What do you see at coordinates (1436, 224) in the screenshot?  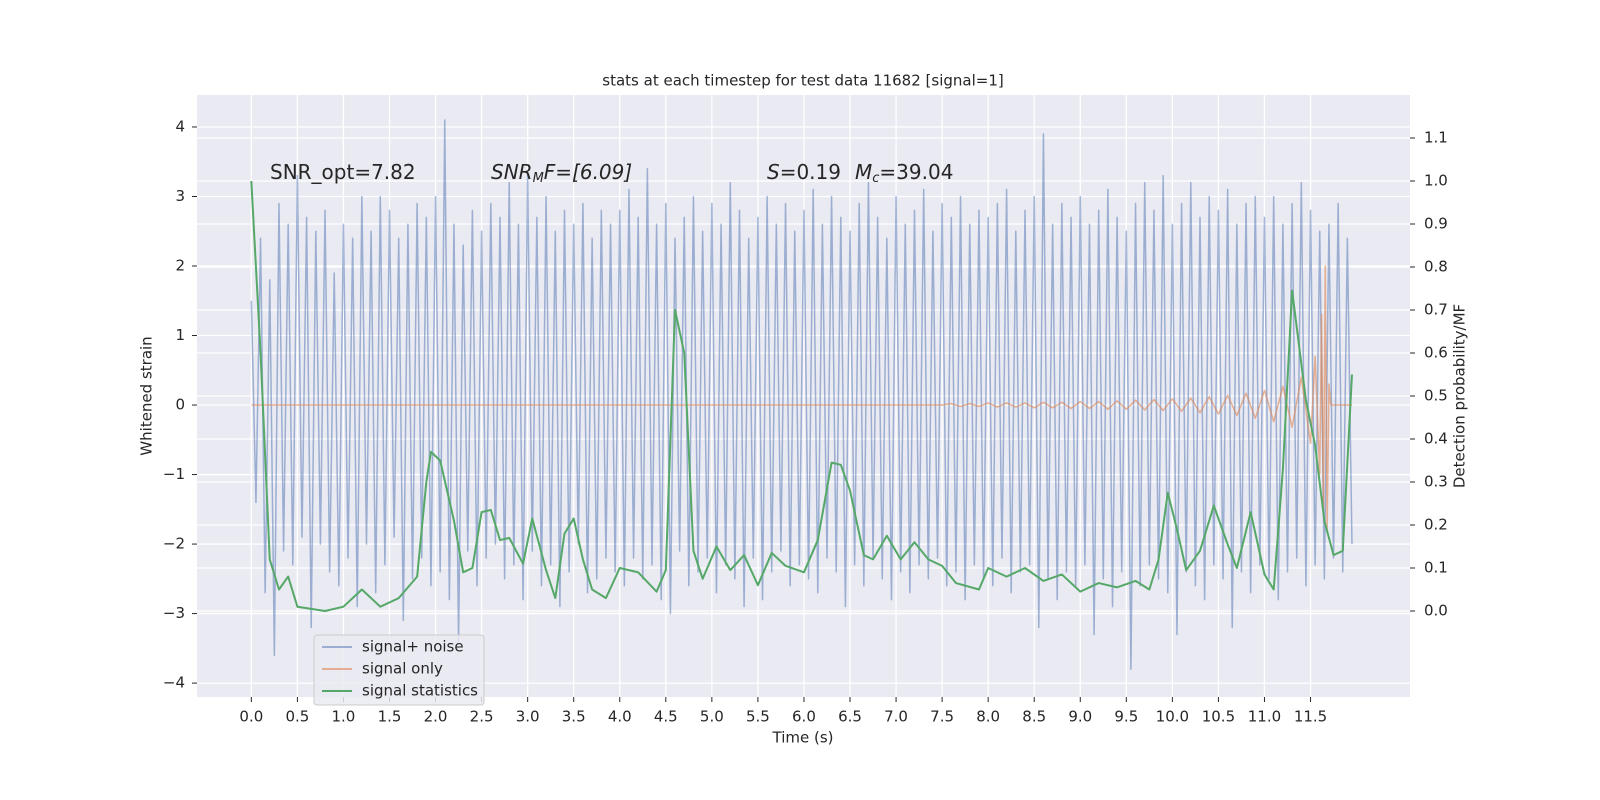 I see `y2-tick-label: 0.9` at bounding box center [1436, 224].